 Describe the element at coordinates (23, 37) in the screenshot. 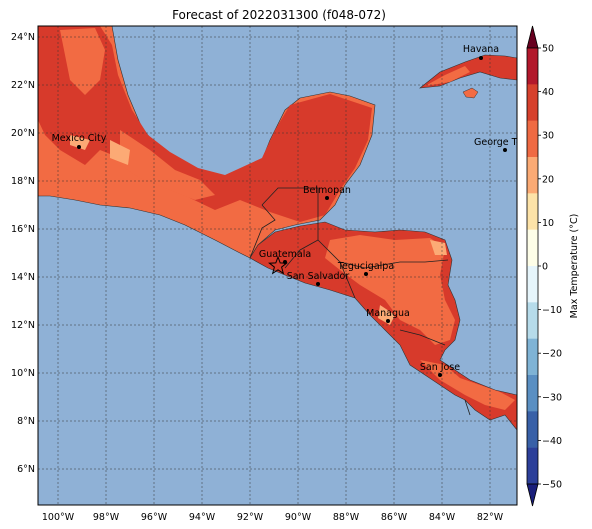

I see `y-tick-label: 24°N` at that location.